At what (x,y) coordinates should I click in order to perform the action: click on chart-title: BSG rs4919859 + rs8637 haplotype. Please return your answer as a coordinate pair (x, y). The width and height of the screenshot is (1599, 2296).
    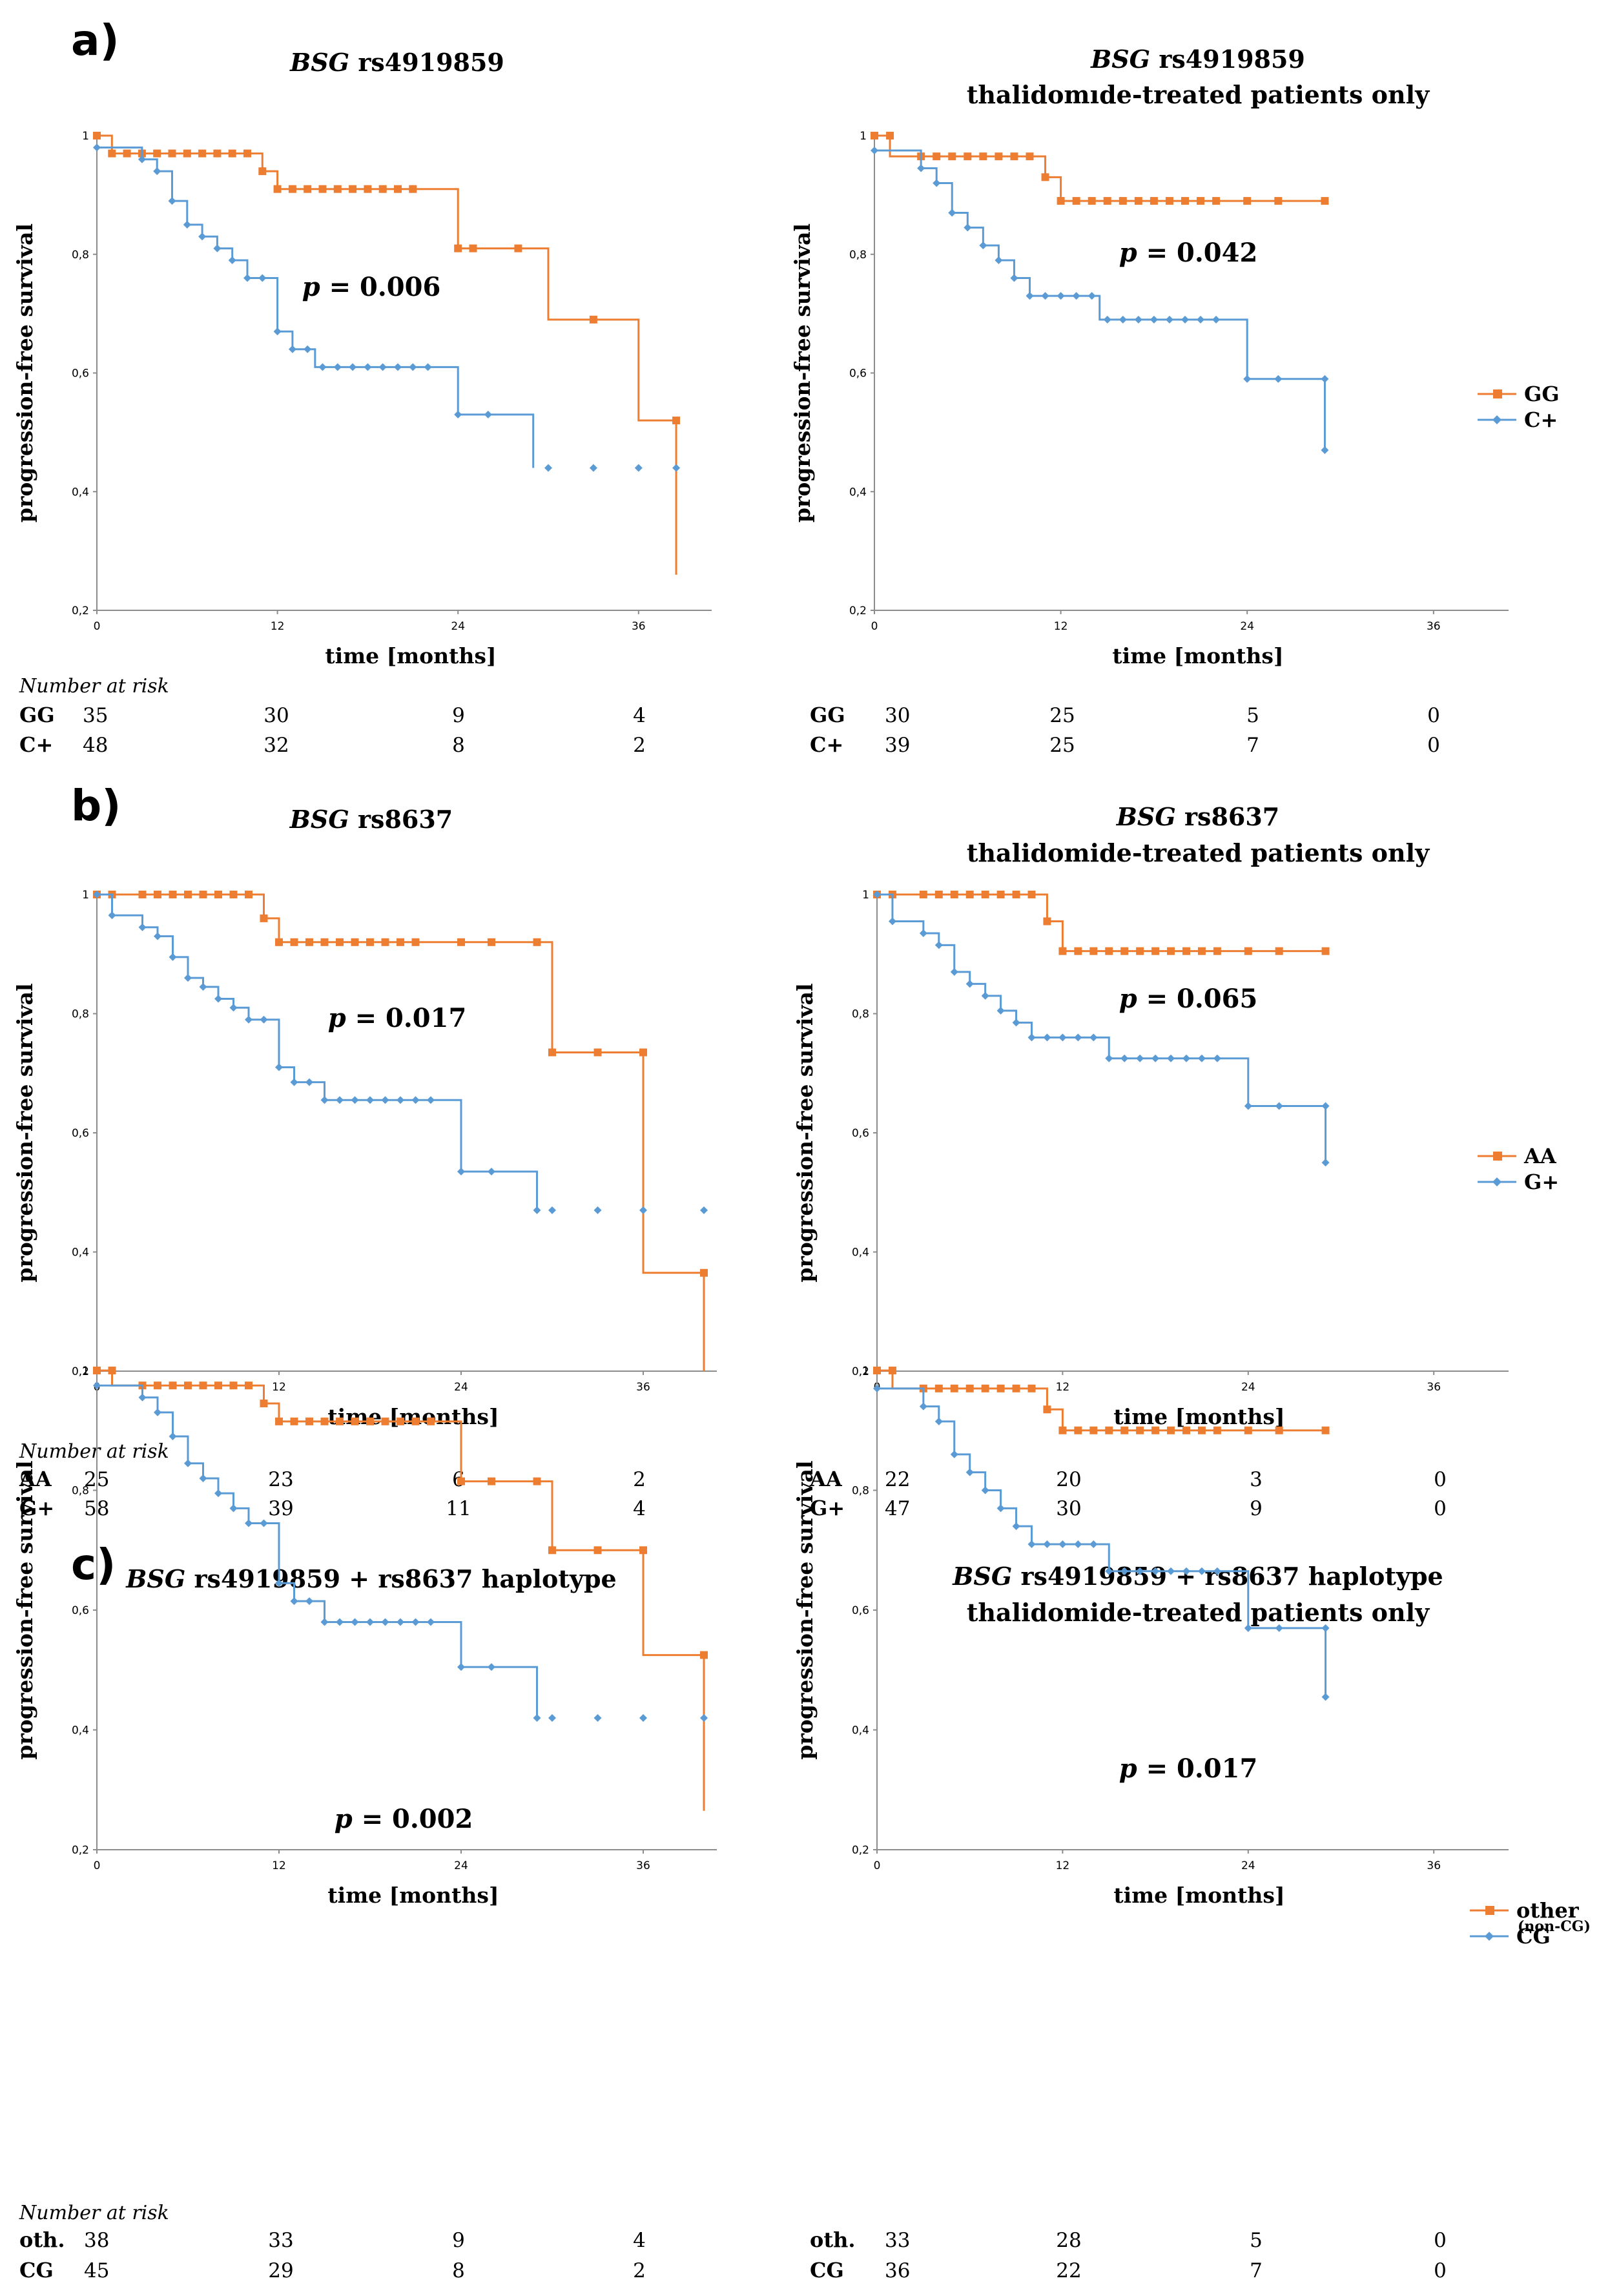
    Looking at the image, I should click on (370, 1578).